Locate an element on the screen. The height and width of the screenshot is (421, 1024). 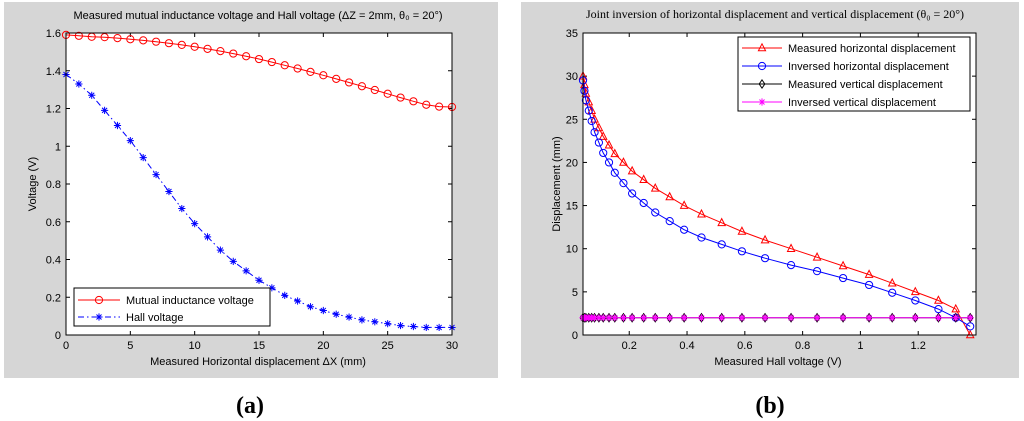
x-tick-label: 30 is located at coordinates (452, 346).